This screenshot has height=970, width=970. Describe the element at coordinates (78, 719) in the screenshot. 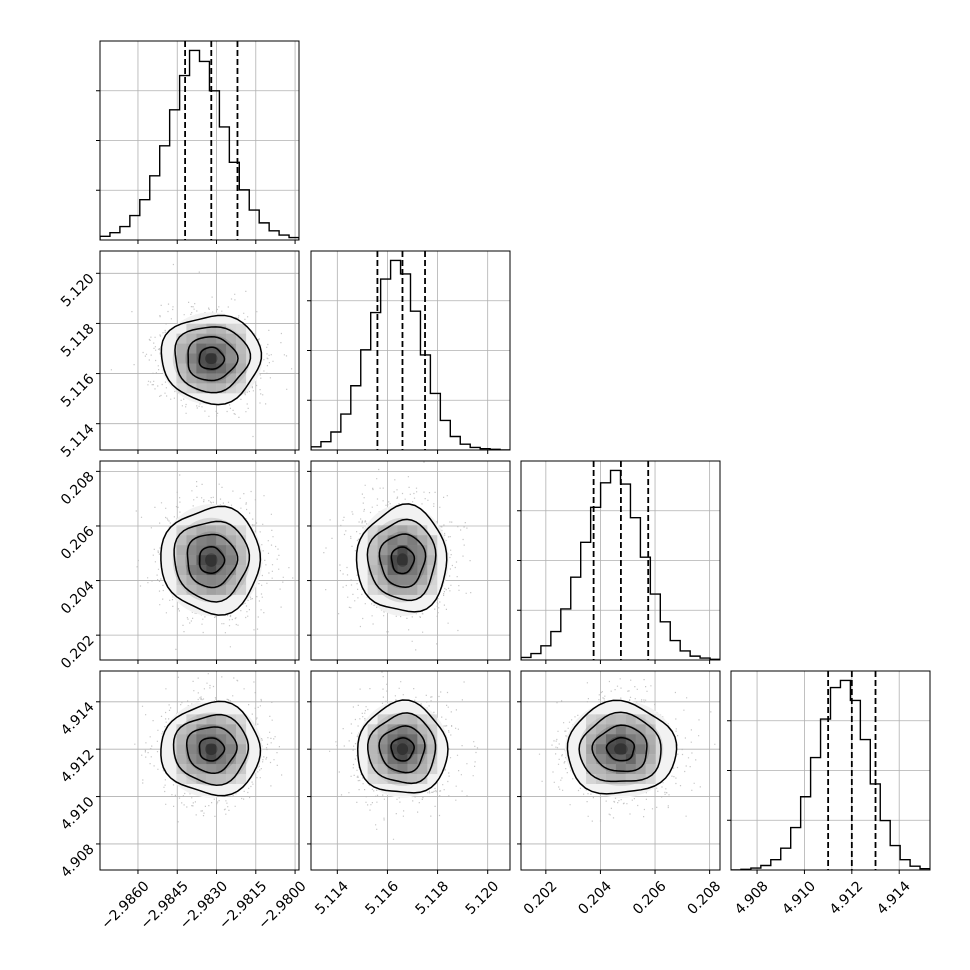

I see `y-tick-label: 4.914` at that location.